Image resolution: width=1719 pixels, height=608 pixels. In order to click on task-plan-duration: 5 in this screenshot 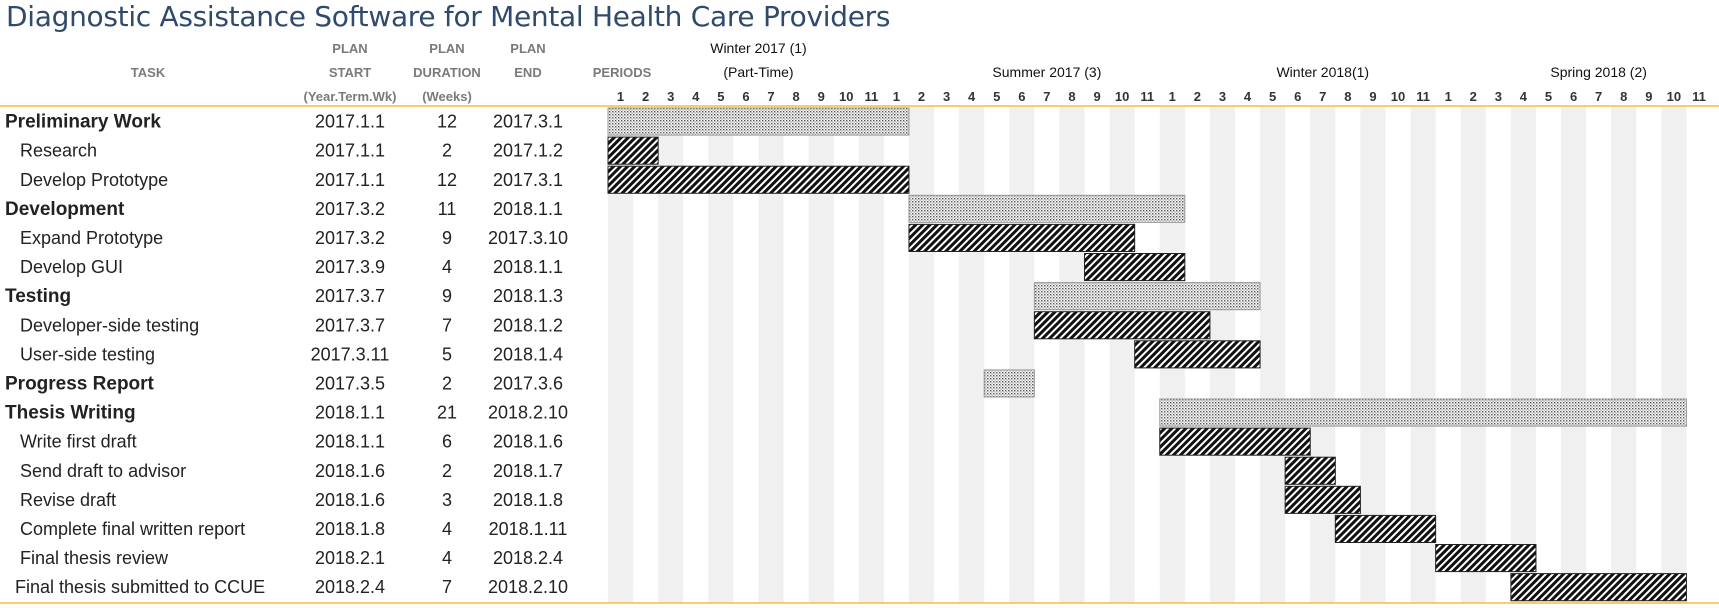, I will do `click(447, 354)`.